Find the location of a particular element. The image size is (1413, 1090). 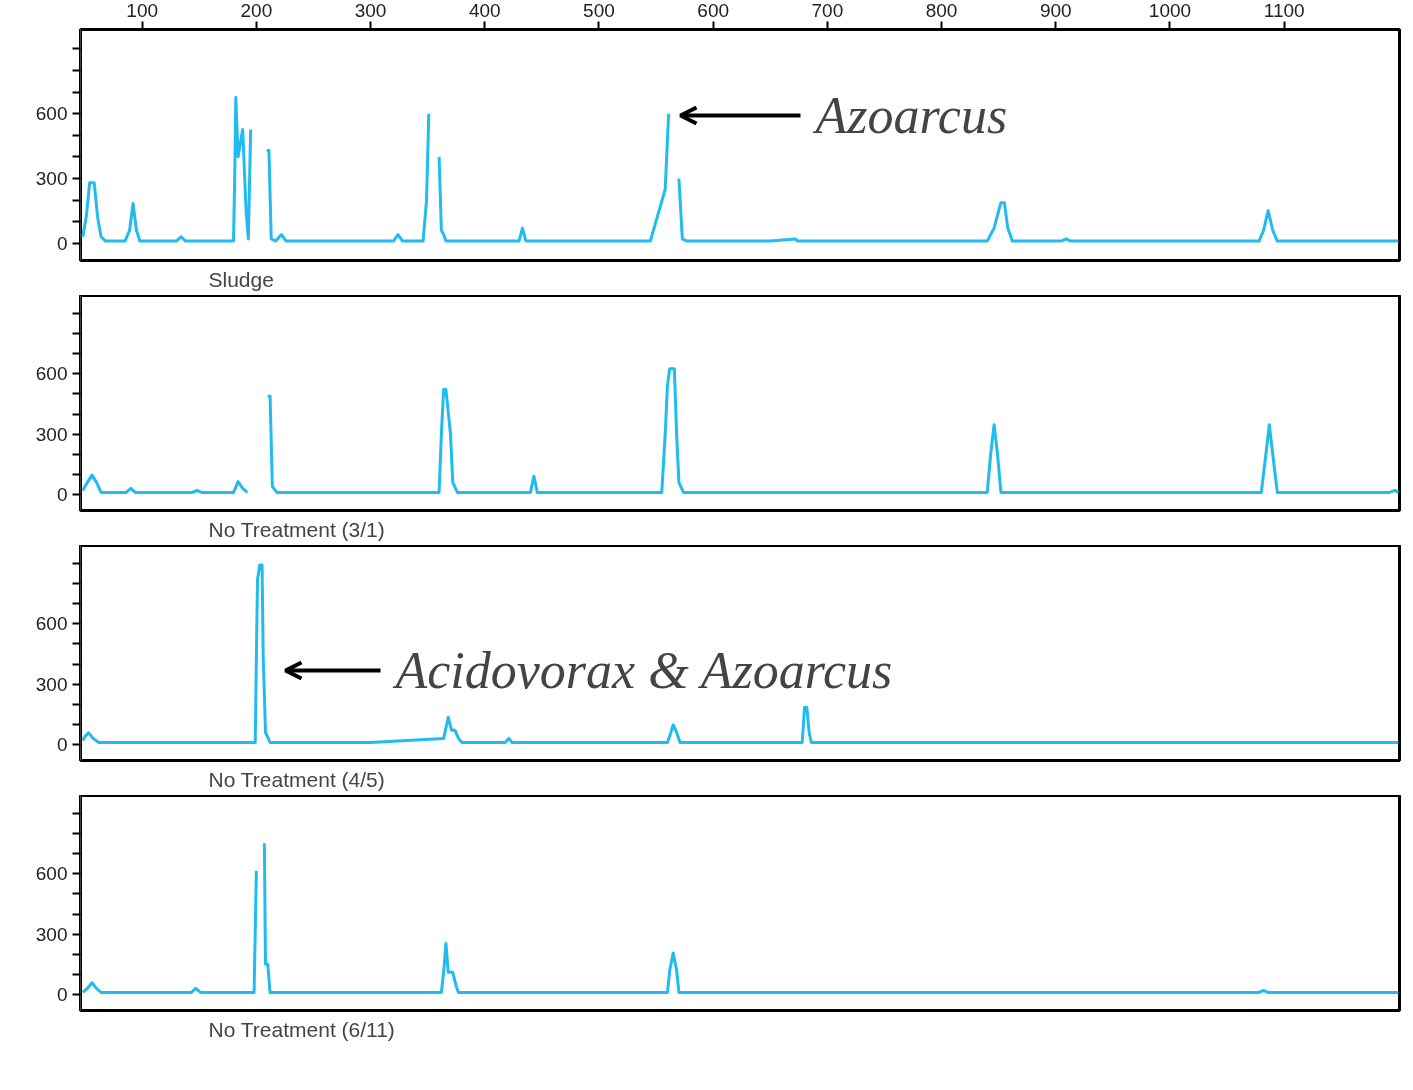

x-tick-label: 200 is located at coordinates (256, 10).